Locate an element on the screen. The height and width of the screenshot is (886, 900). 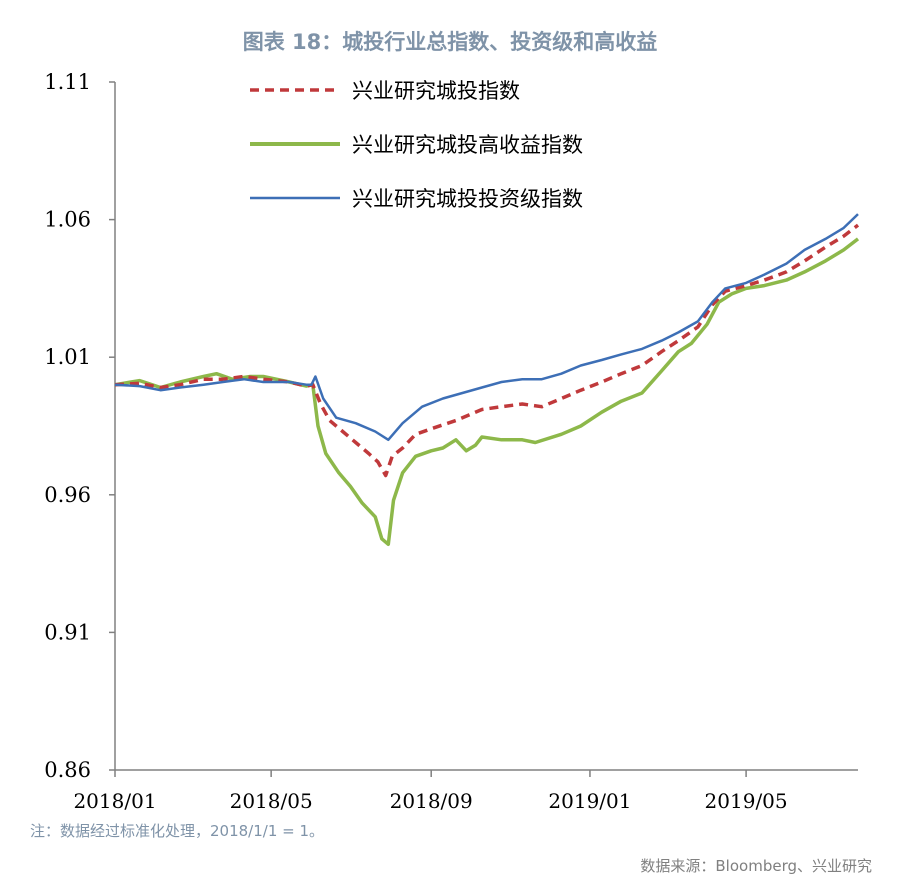
y-tick-label: 1.06 is located at coordinates (67, 220).